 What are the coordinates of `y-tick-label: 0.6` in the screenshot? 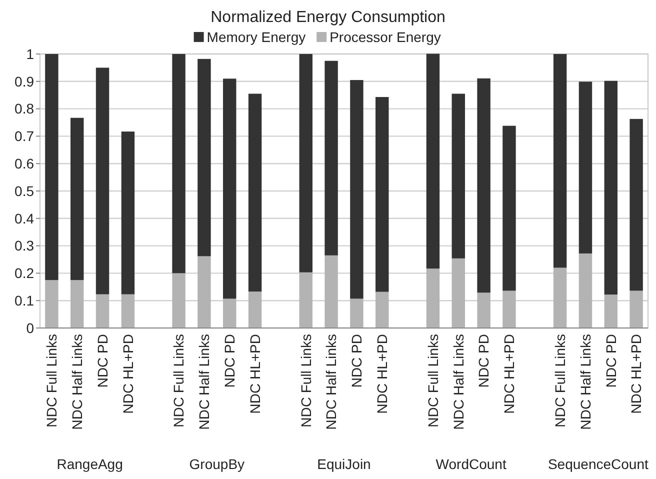 It's located at (24, 164).